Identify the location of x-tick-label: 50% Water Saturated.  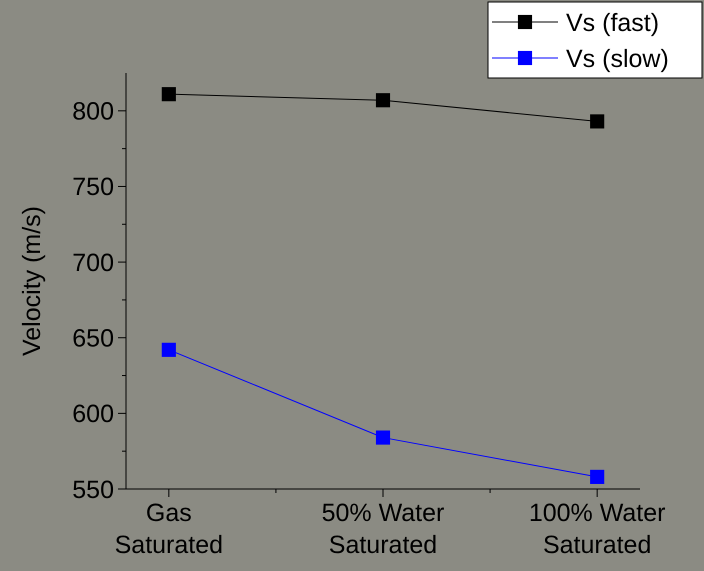
(383, 529).